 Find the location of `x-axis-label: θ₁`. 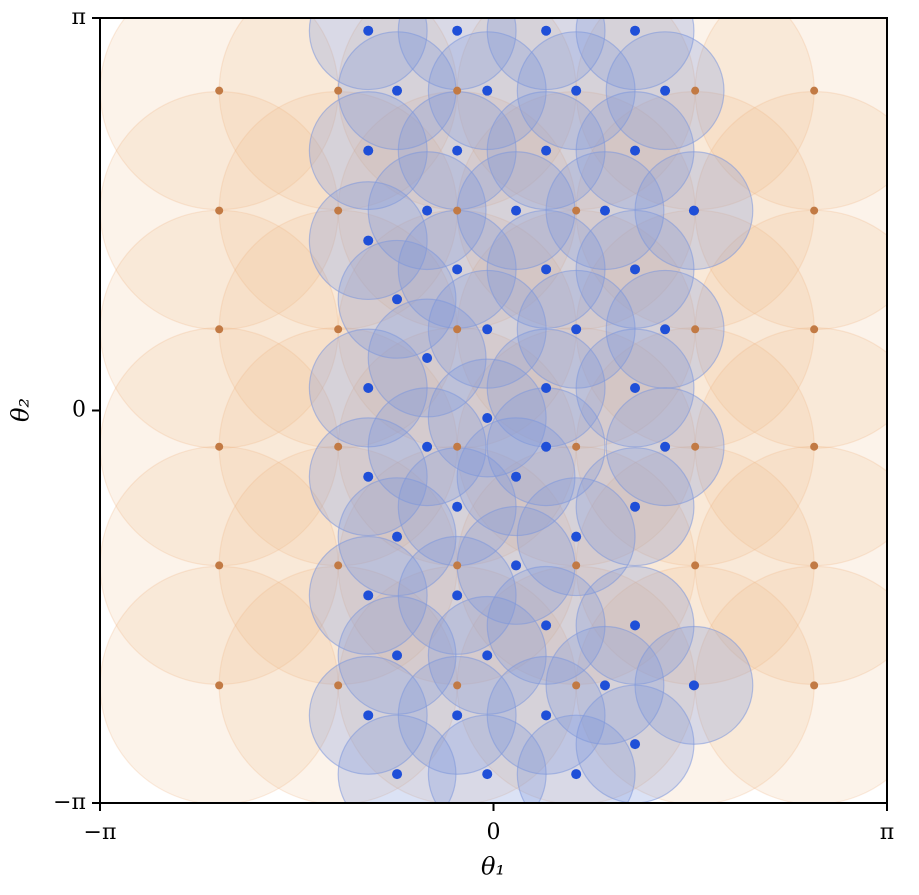

x-axis-label: θ₁ is located at coordinates (493, 867).